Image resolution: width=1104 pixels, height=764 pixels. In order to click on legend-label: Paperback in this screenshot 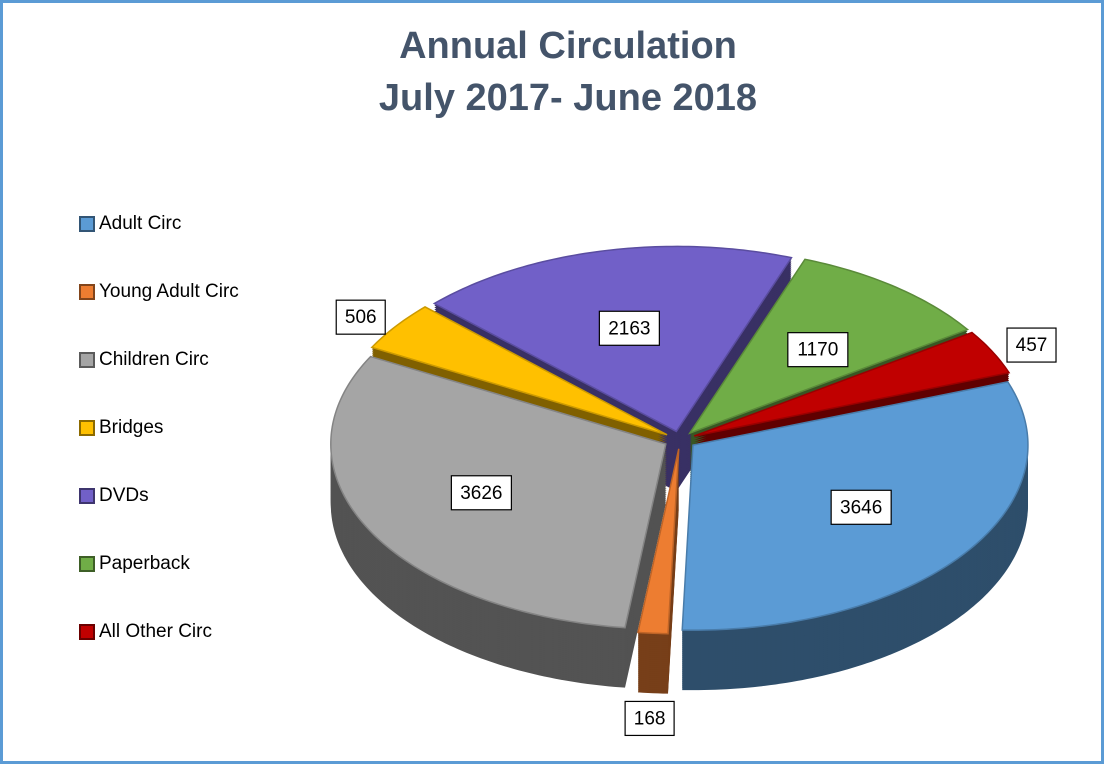, I will do `click(144, 563)`.